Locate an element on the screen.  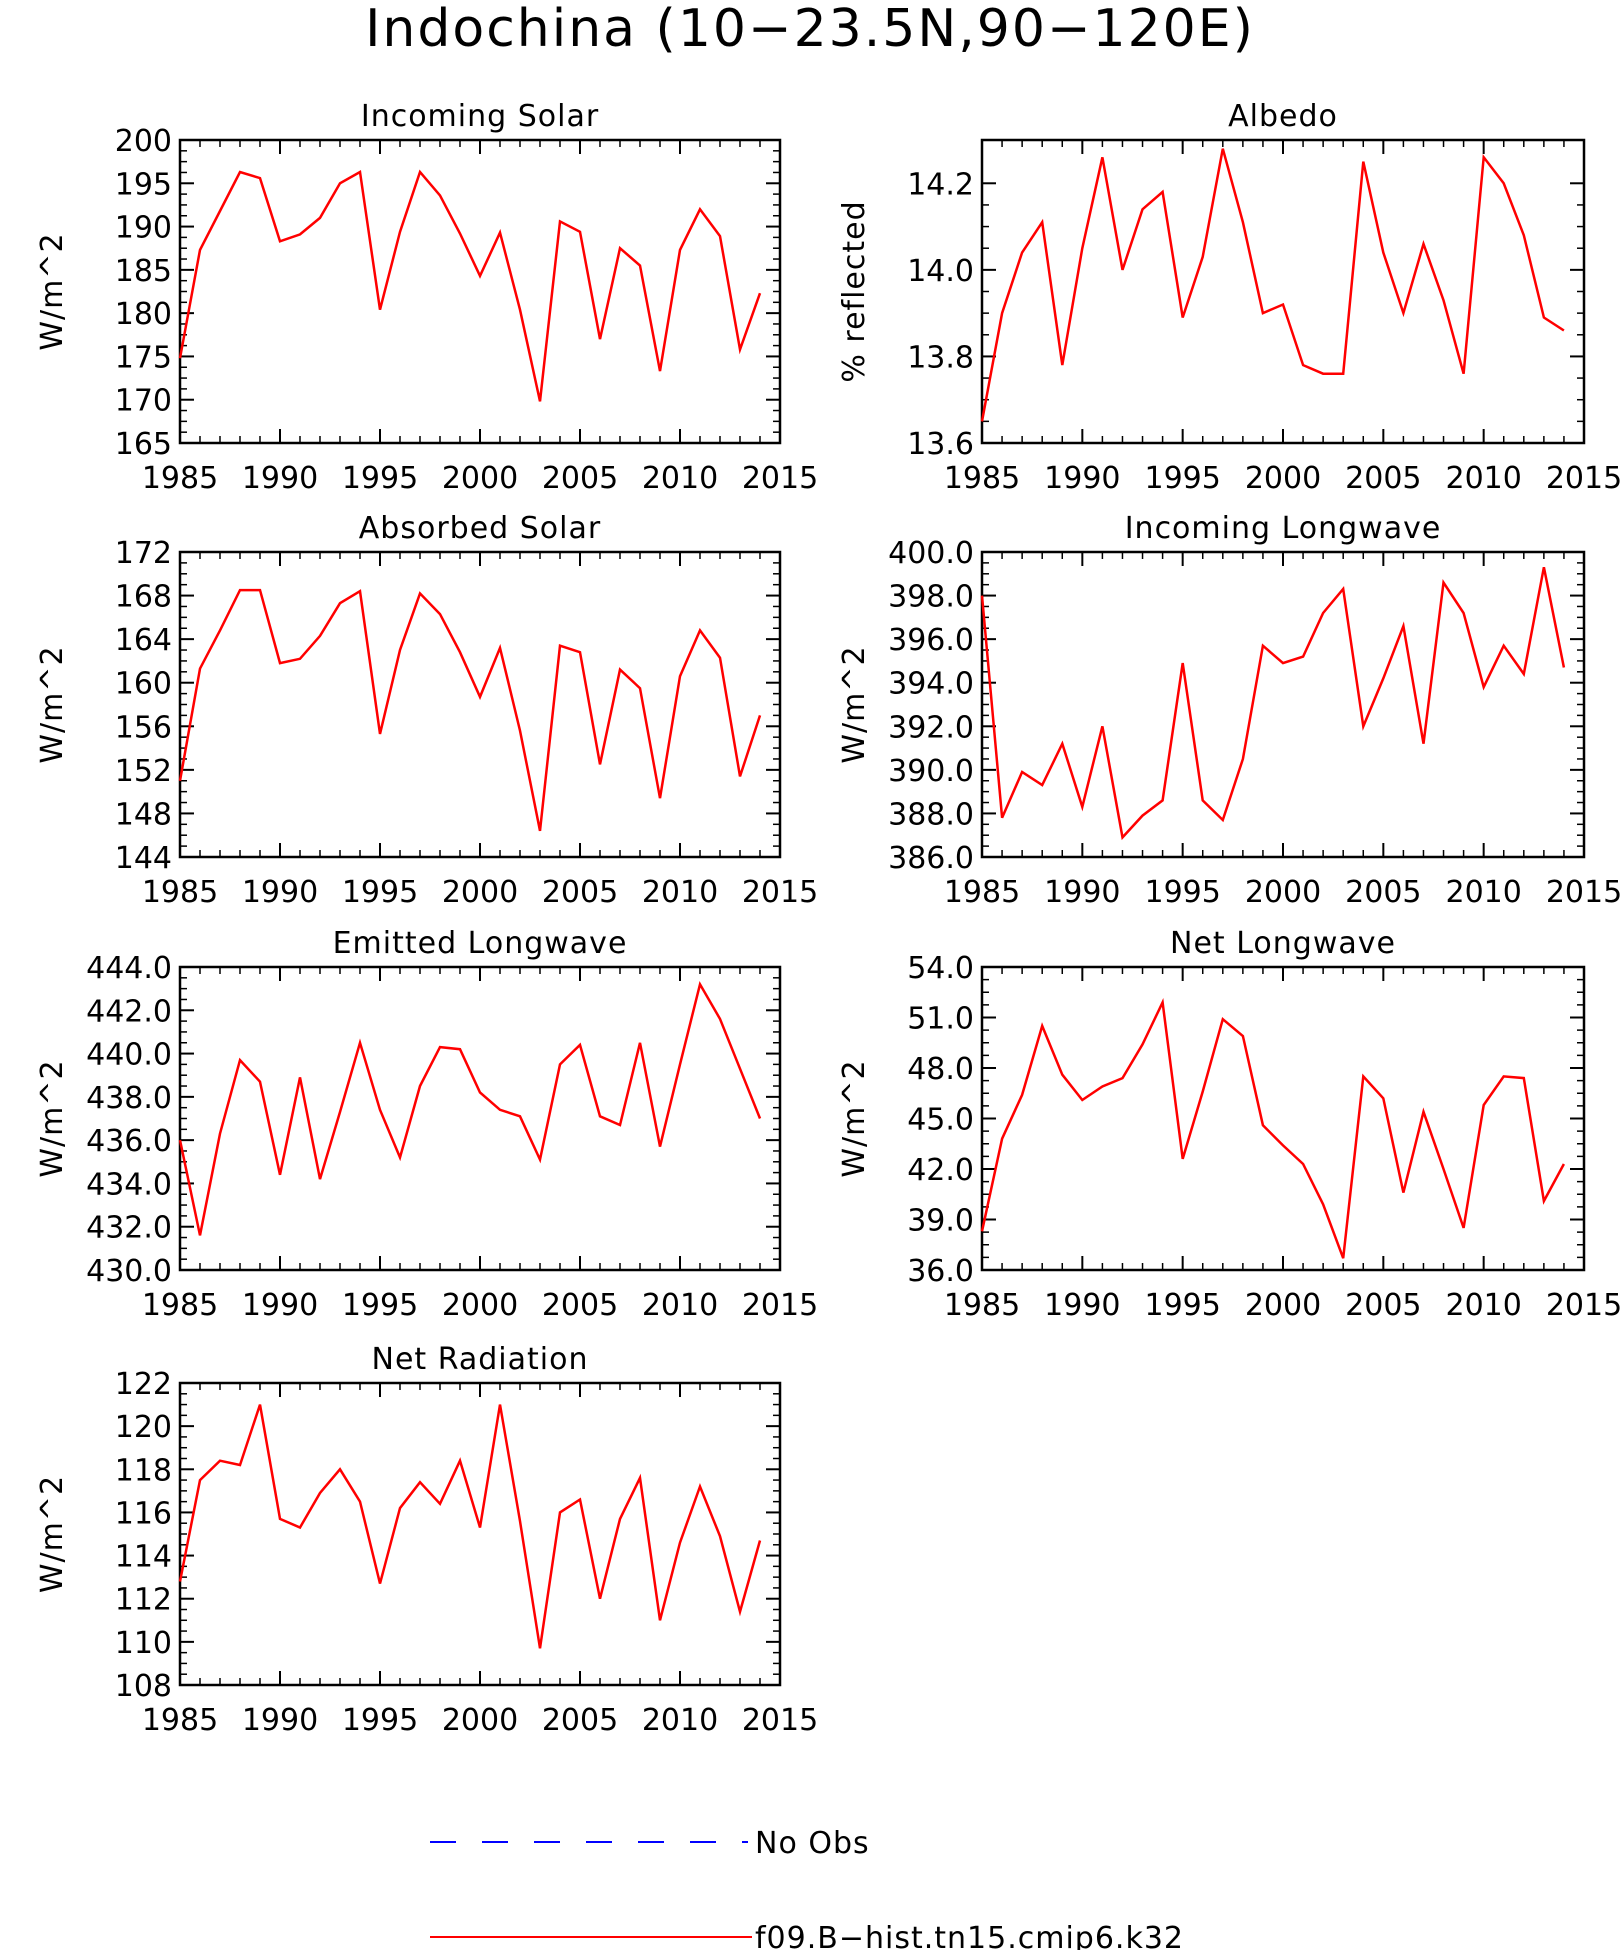
net-radiation-y-tick-label: 116 is located at coordinates (143, 1513).